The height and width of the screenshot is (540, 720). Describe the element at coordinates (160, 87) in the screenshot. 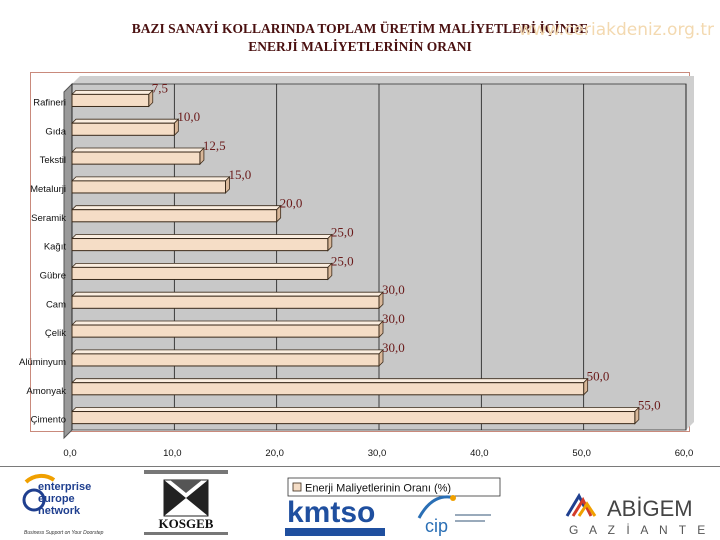

I see `bar-value-label-0: 7,5` at that location.